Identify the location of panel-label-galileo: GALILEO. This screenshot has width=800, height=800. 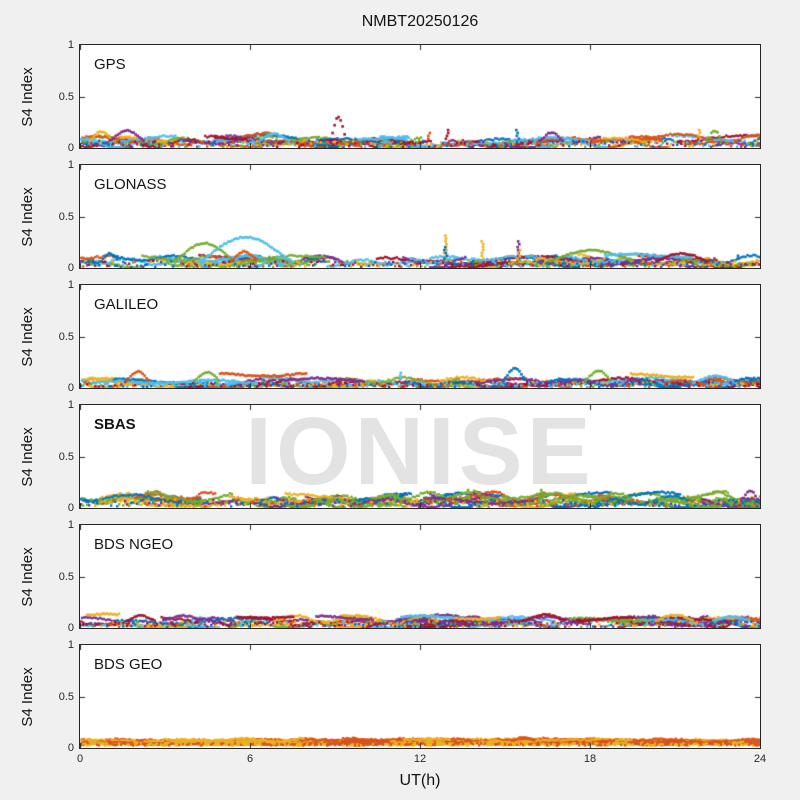
(126, 304).